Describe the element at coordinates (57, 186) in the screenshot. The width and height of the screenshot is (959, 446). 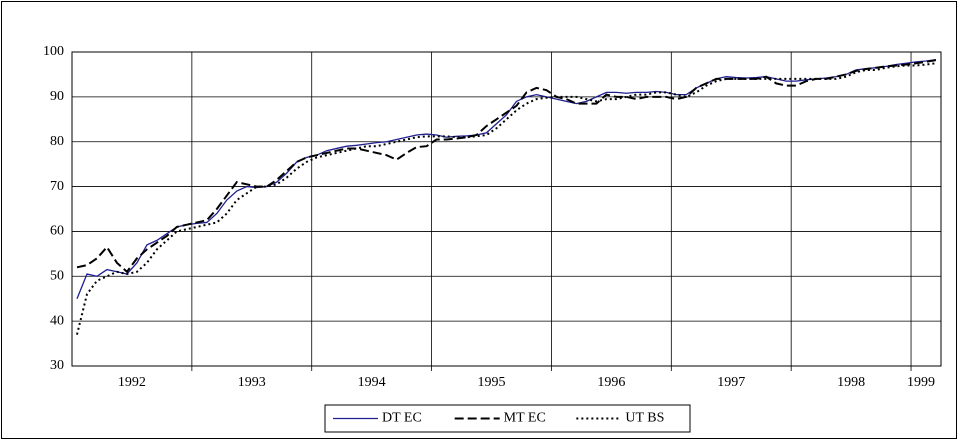
I see `y-tick-label: 70` at that location.